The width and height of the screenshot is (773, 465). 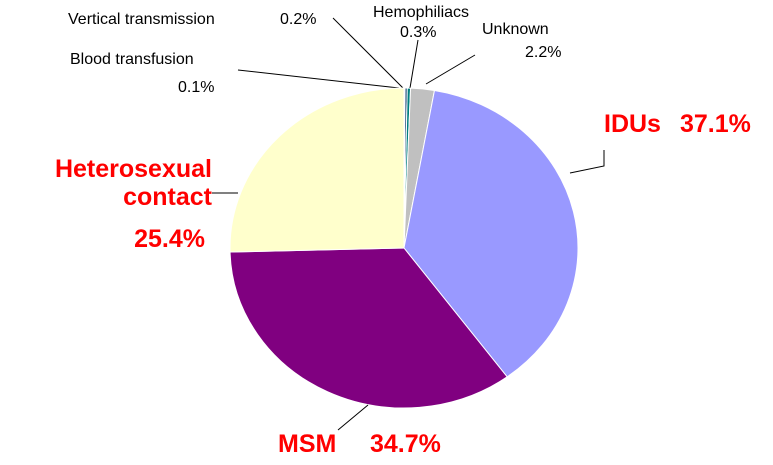 What do you see at coordinates (405, 444) in the screenshot?
I see `value-label: 34.7%` at bounding box center [405, 444].